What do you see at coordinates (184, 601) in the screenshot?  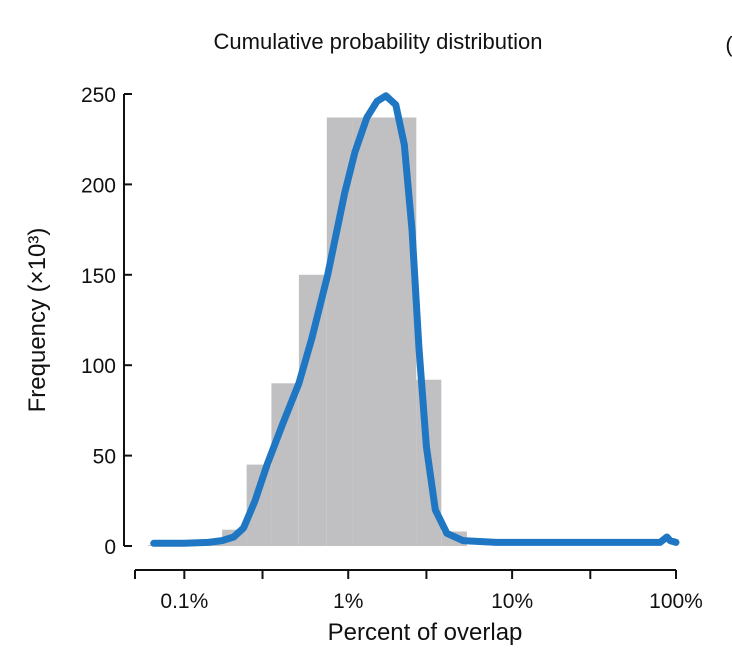 I see `x-tick-label: 0.1%` at bounding box center [184, 601].